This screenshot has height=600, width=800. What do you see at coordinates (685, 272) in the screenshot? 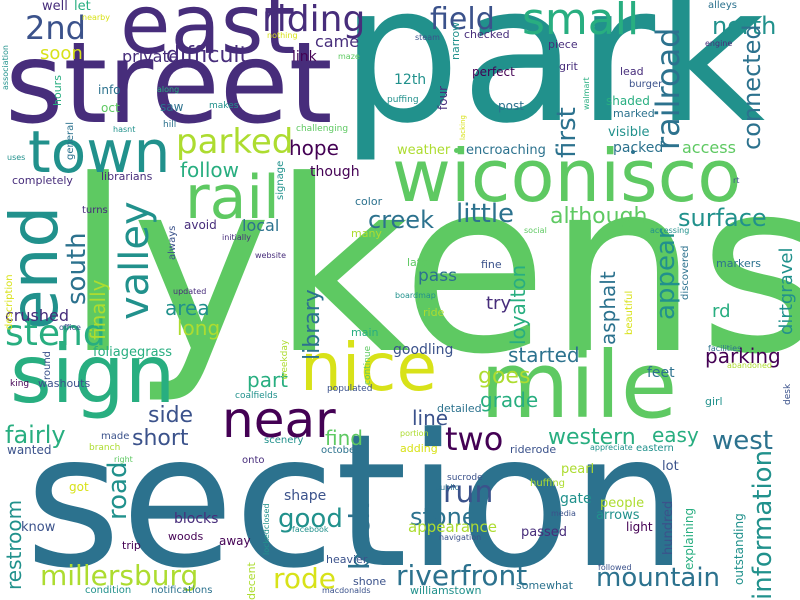
I see `word-discovered: discovered` at bounding box center [685, 272].